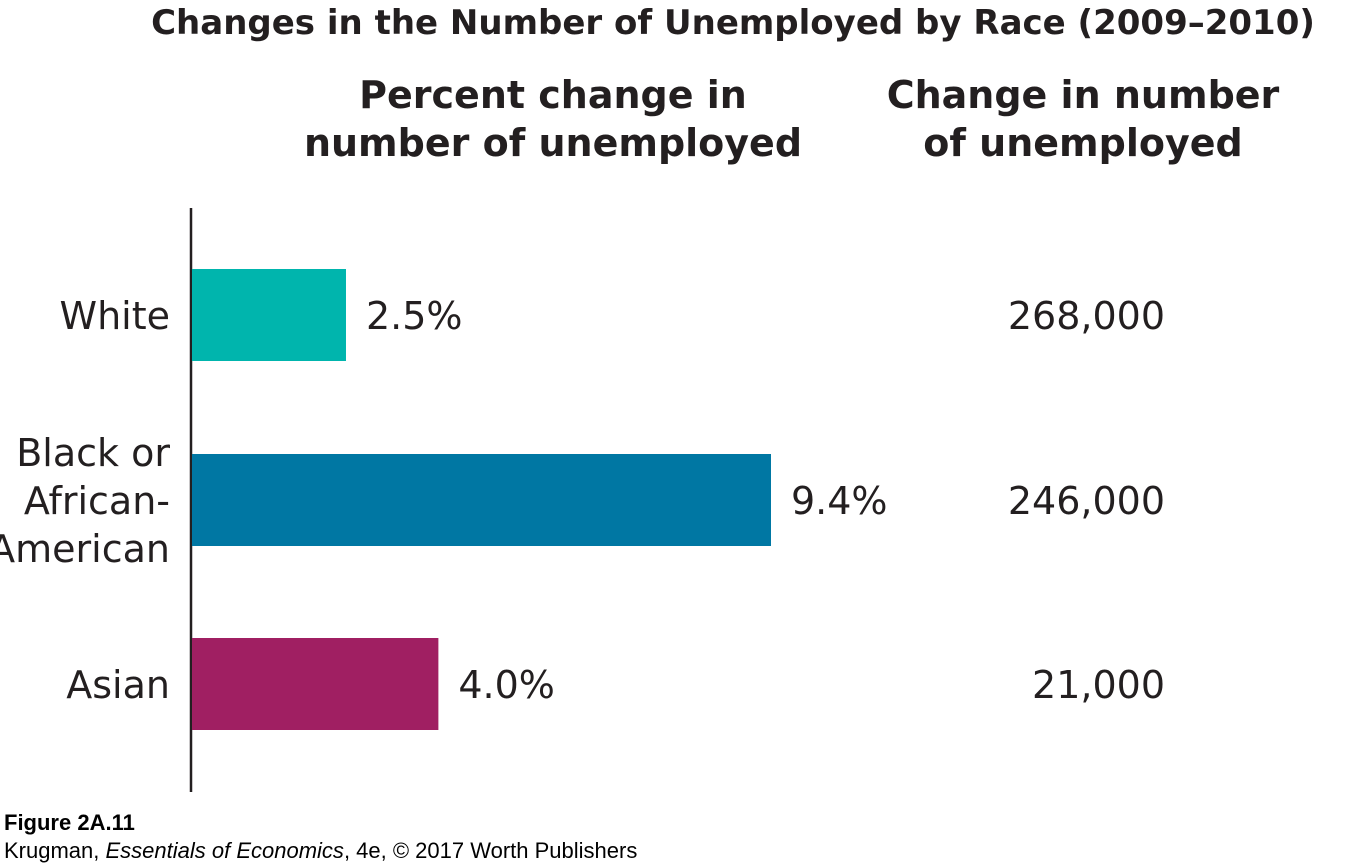 Image resolution: width=1350 pixels, height=868 pixels. What do you see at coordinates (97, 501) in the screenshot?
I see `category-label-1-line-1: African-` at bounding box center [97, 501].